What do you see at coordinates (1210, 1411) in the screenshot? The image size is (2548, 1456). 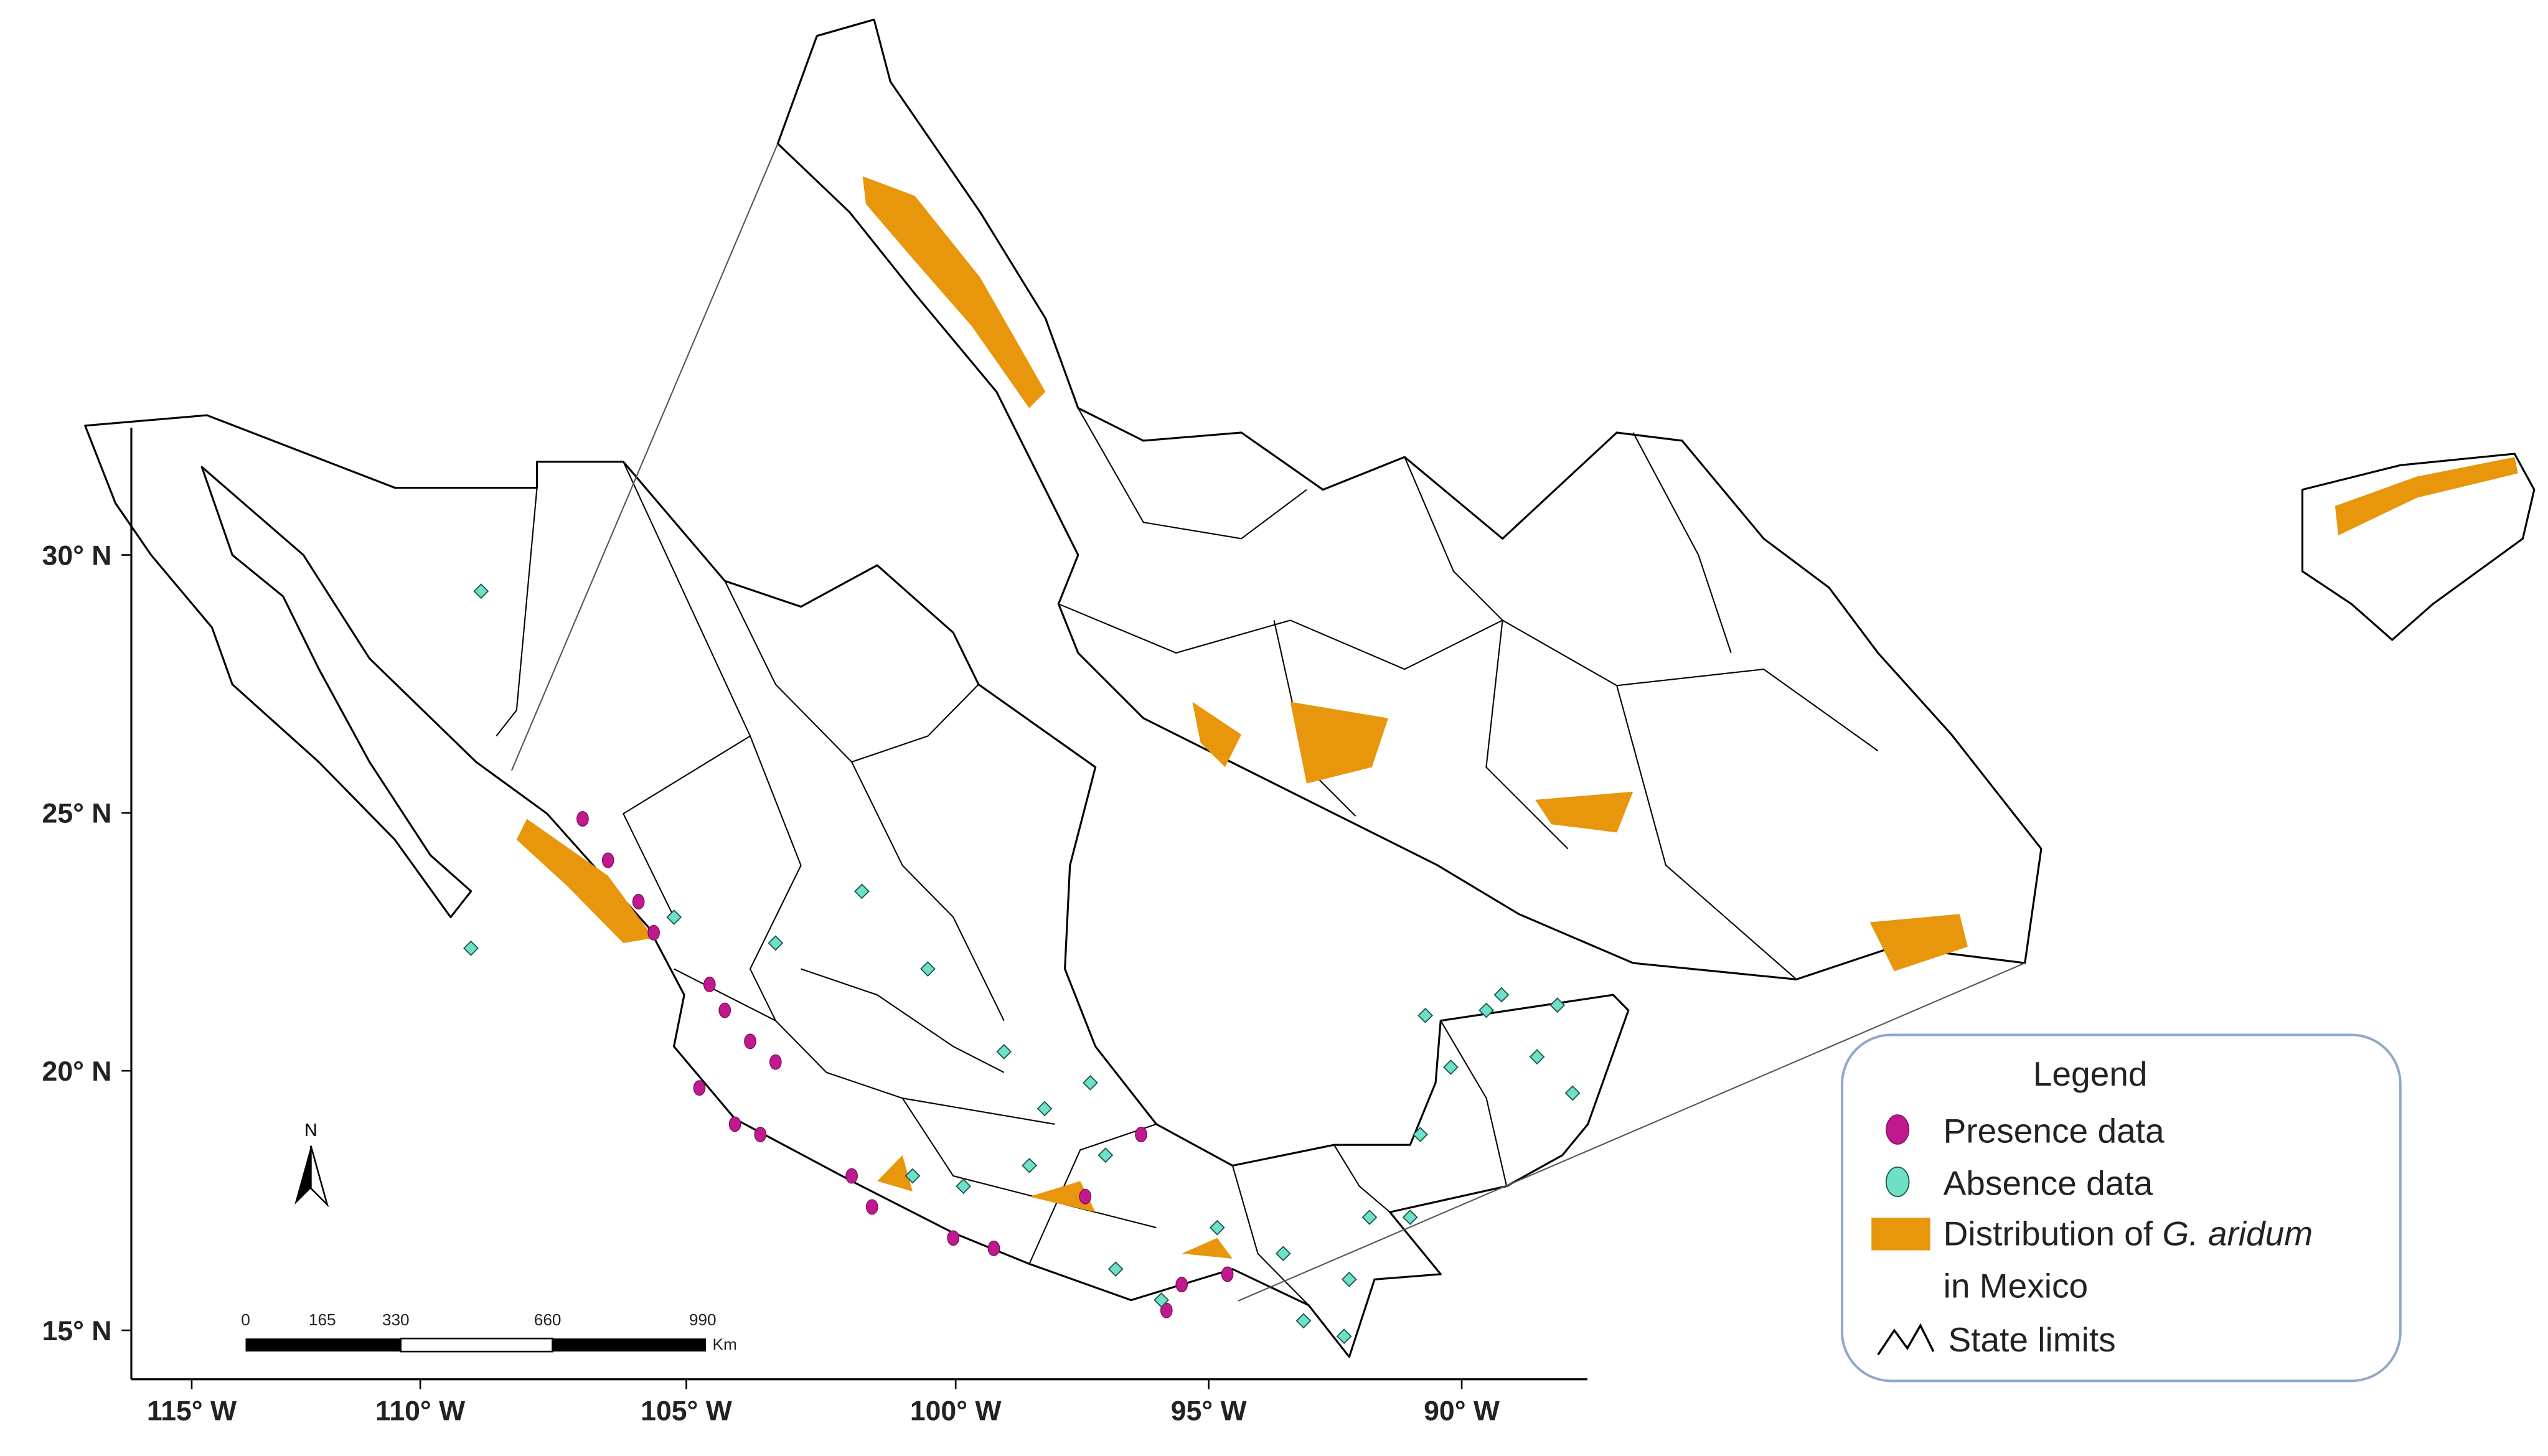 I see `longitude-label: 95° W` at bounding box center [1210, 1411].